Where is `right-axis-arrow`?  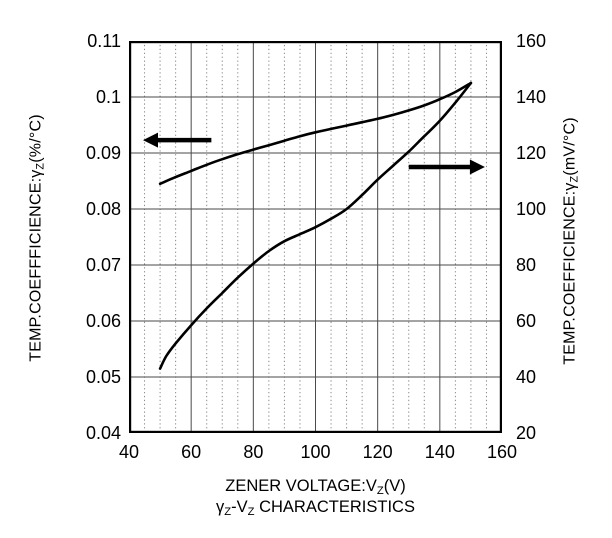
right-axis-arrow is located at coordinates (446, 167).